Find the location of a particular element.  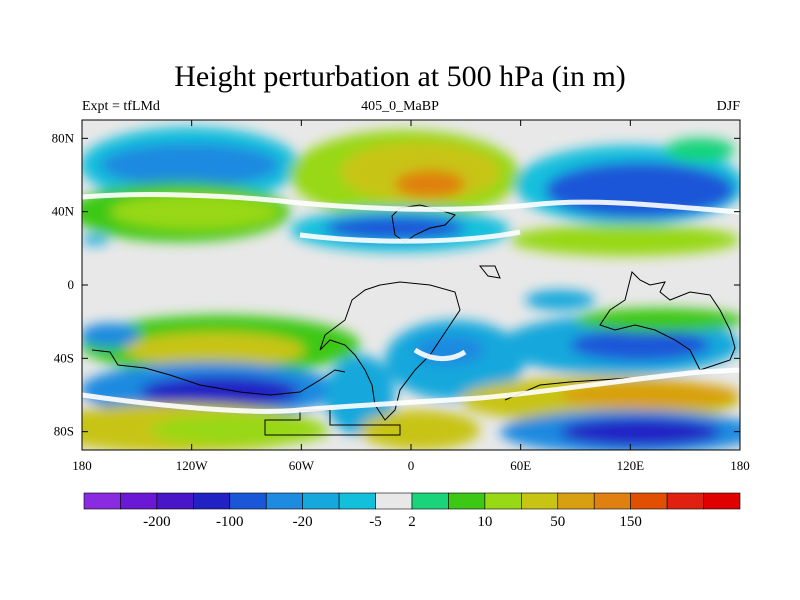

x-tick-label: 120E is located at coordinates (631, 465).